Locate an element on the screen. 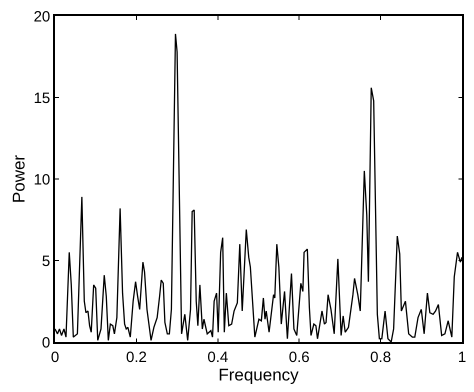 Image resolution: width=474 pixels, height=392 pixels. y-axis-title: Power is located at coordinates (19, 179).